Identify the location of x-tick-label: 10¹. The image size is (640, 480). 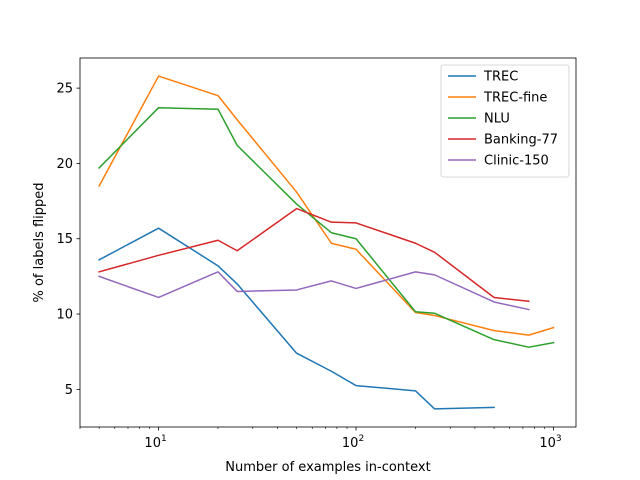
(155, 442).